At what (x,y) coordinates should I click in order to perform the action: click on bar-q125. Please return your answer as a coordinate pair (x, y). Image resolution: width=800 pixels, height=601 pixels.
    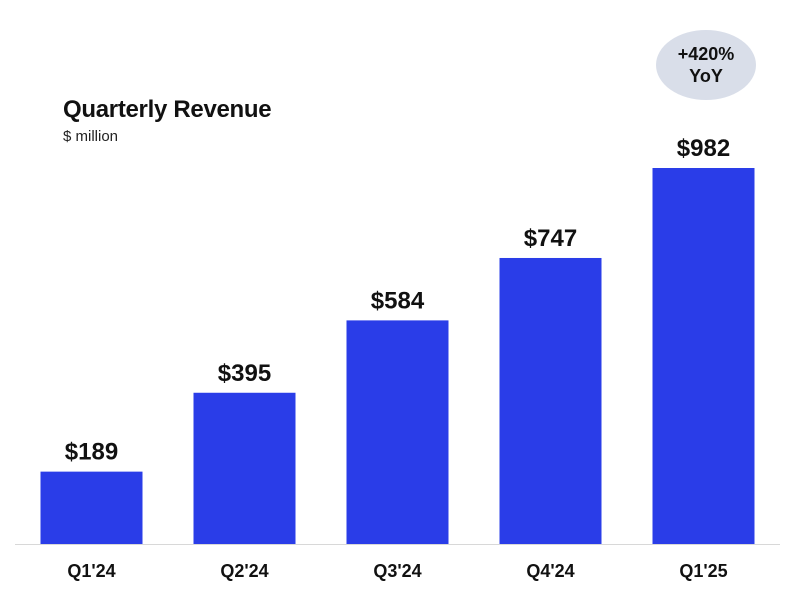
    Looking at the image, I should click on (703, 356).